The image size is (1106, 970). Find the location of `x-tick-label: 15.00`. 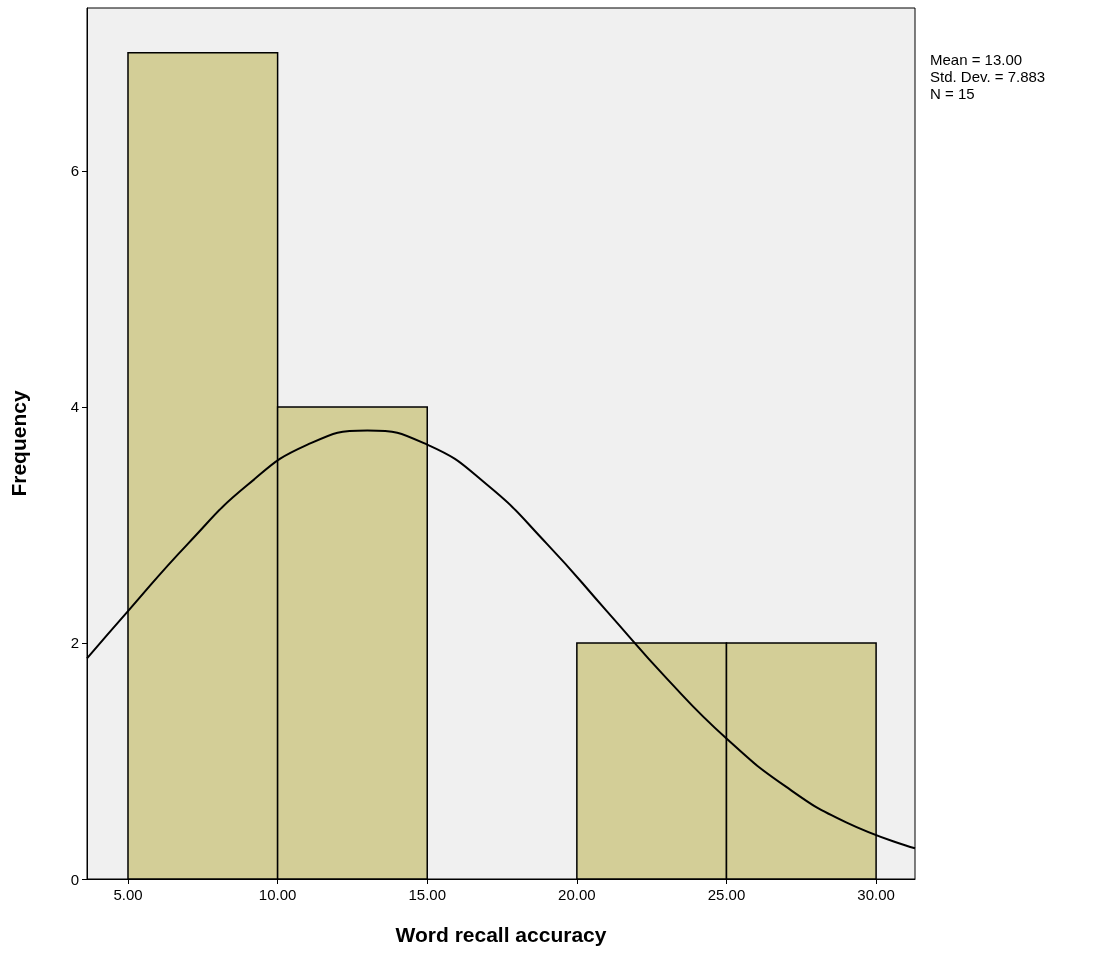

x-tick-label: 15.00 is located at coordinates (427, 894).